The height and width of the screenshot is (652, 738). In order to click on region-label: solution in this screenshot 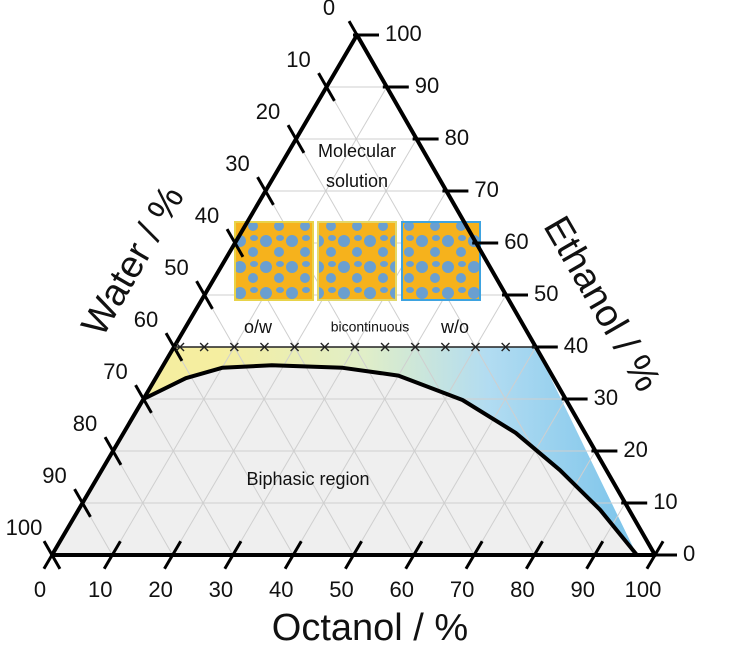, I will do `click(357, 181)`.